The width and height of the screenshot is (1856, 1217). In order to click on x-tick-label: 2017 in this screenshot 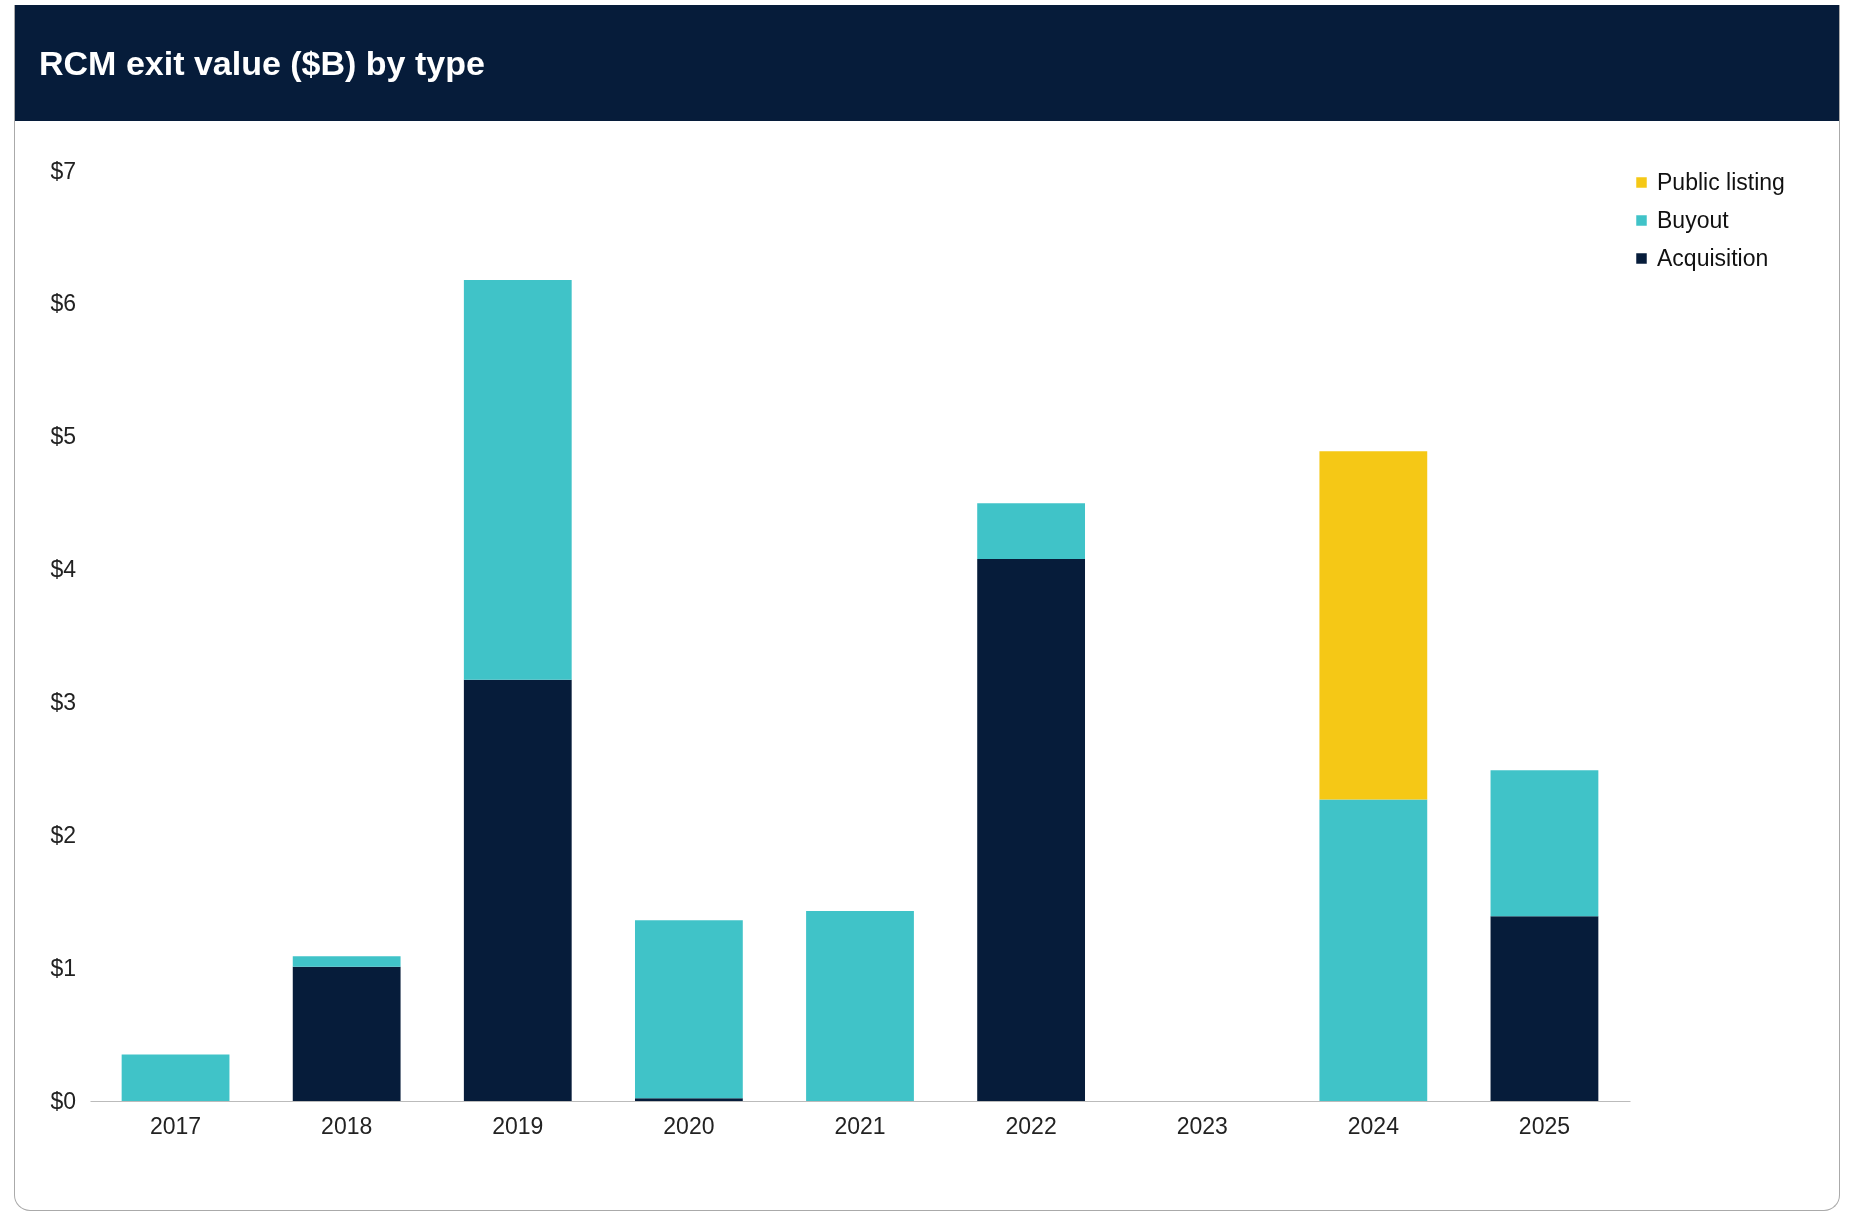, I will do `click(175, 1125)`.